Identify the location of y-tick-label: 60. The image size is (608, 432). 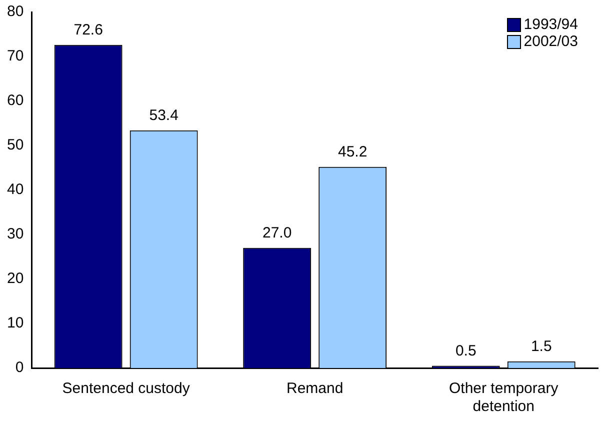
(15, 101).